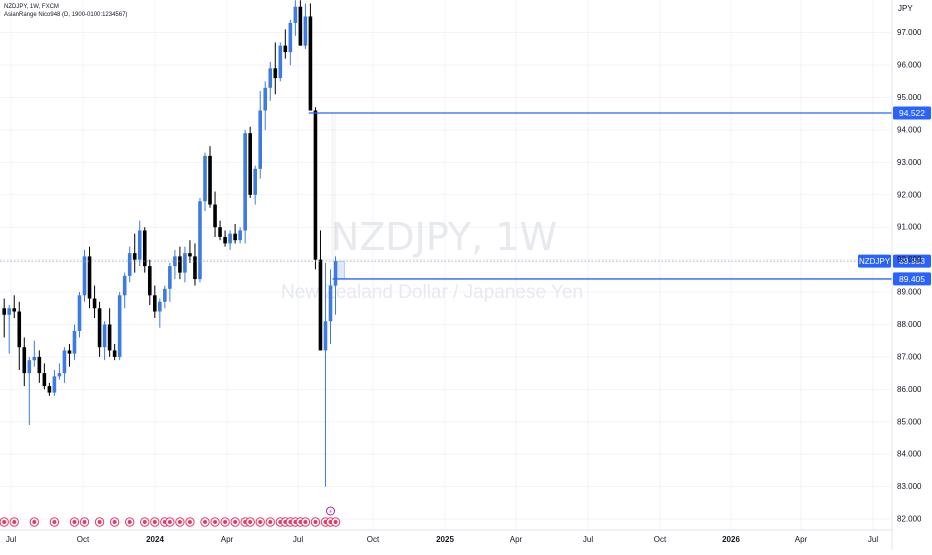 This screenshot has width=932, height=555. Describe the element at coordinates (909, 194) in the screenshot. I see `y-tick-label: 92.000` at that location.